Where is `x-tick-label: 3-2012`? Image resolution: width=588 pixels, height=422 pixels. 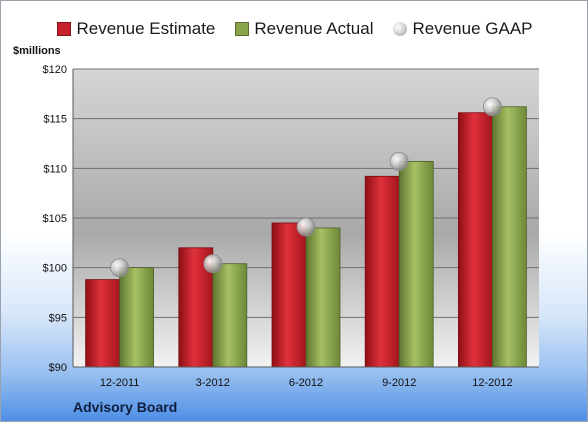
x-tick-label: 3-2012 is located at coordinates (213, 383).